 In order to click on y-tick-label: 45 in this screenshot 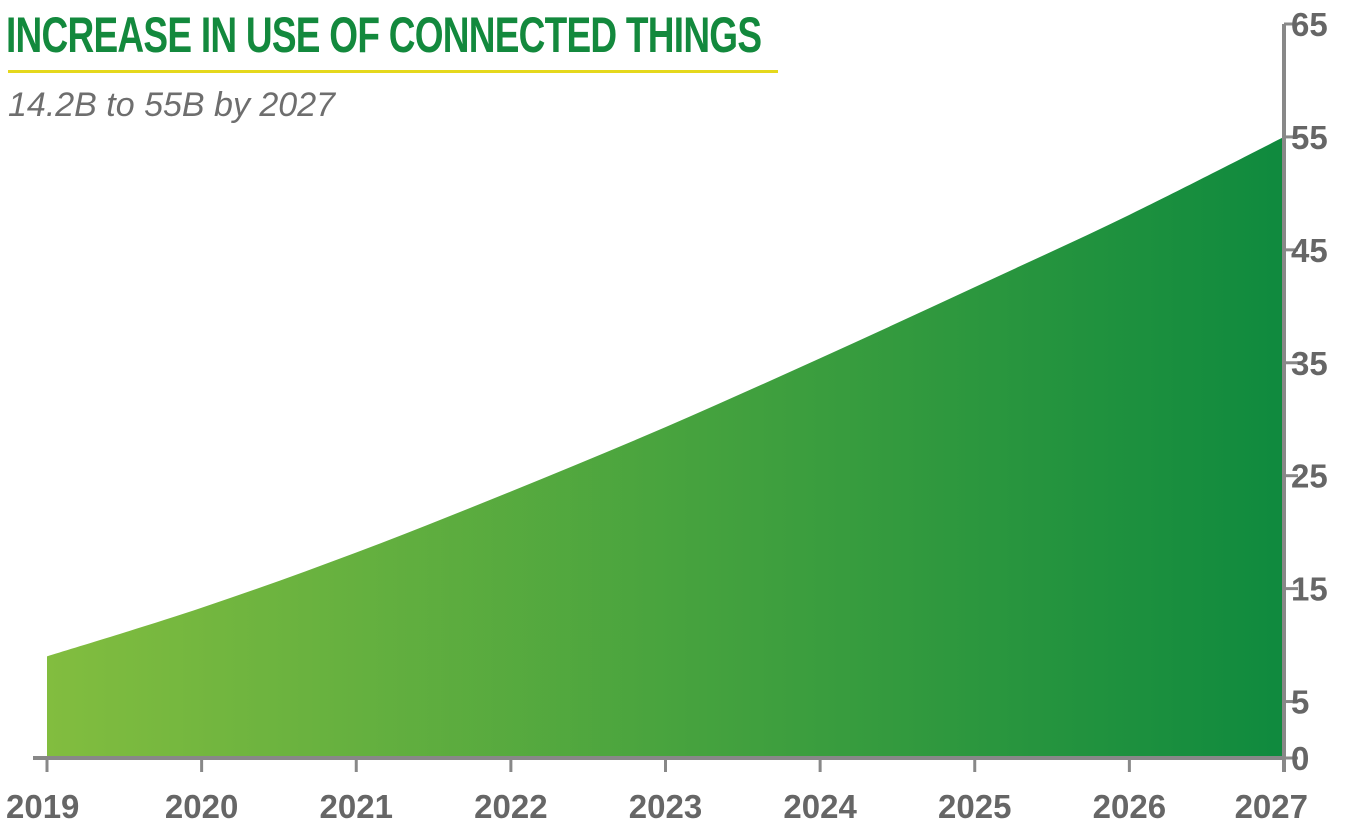, I will do `click(1309, 250)`.